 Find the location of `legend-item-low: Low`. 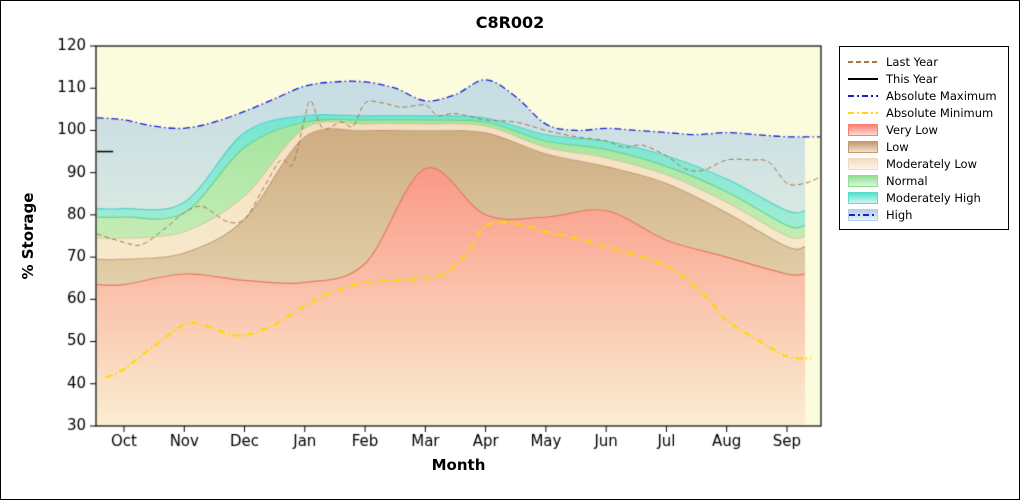

legend-item-low: Low is located at coordinates (924, 146).